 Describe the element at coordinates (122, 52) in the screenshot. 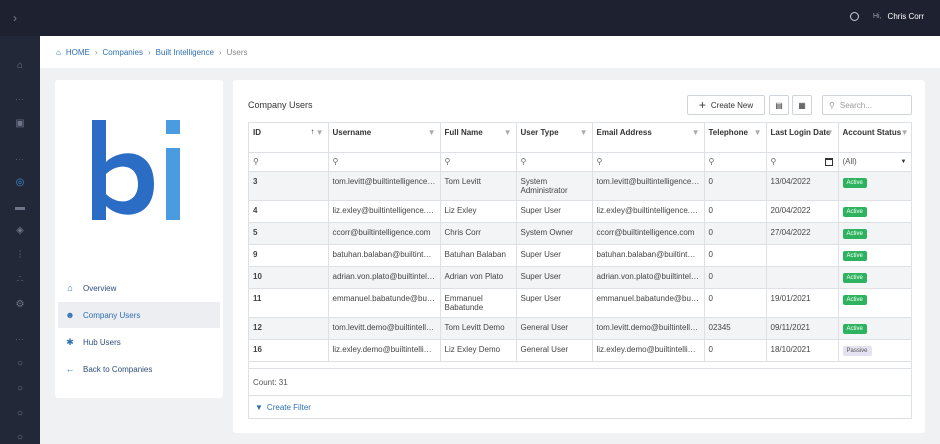

I see `breadcrumb-companies: Companies` at that location.